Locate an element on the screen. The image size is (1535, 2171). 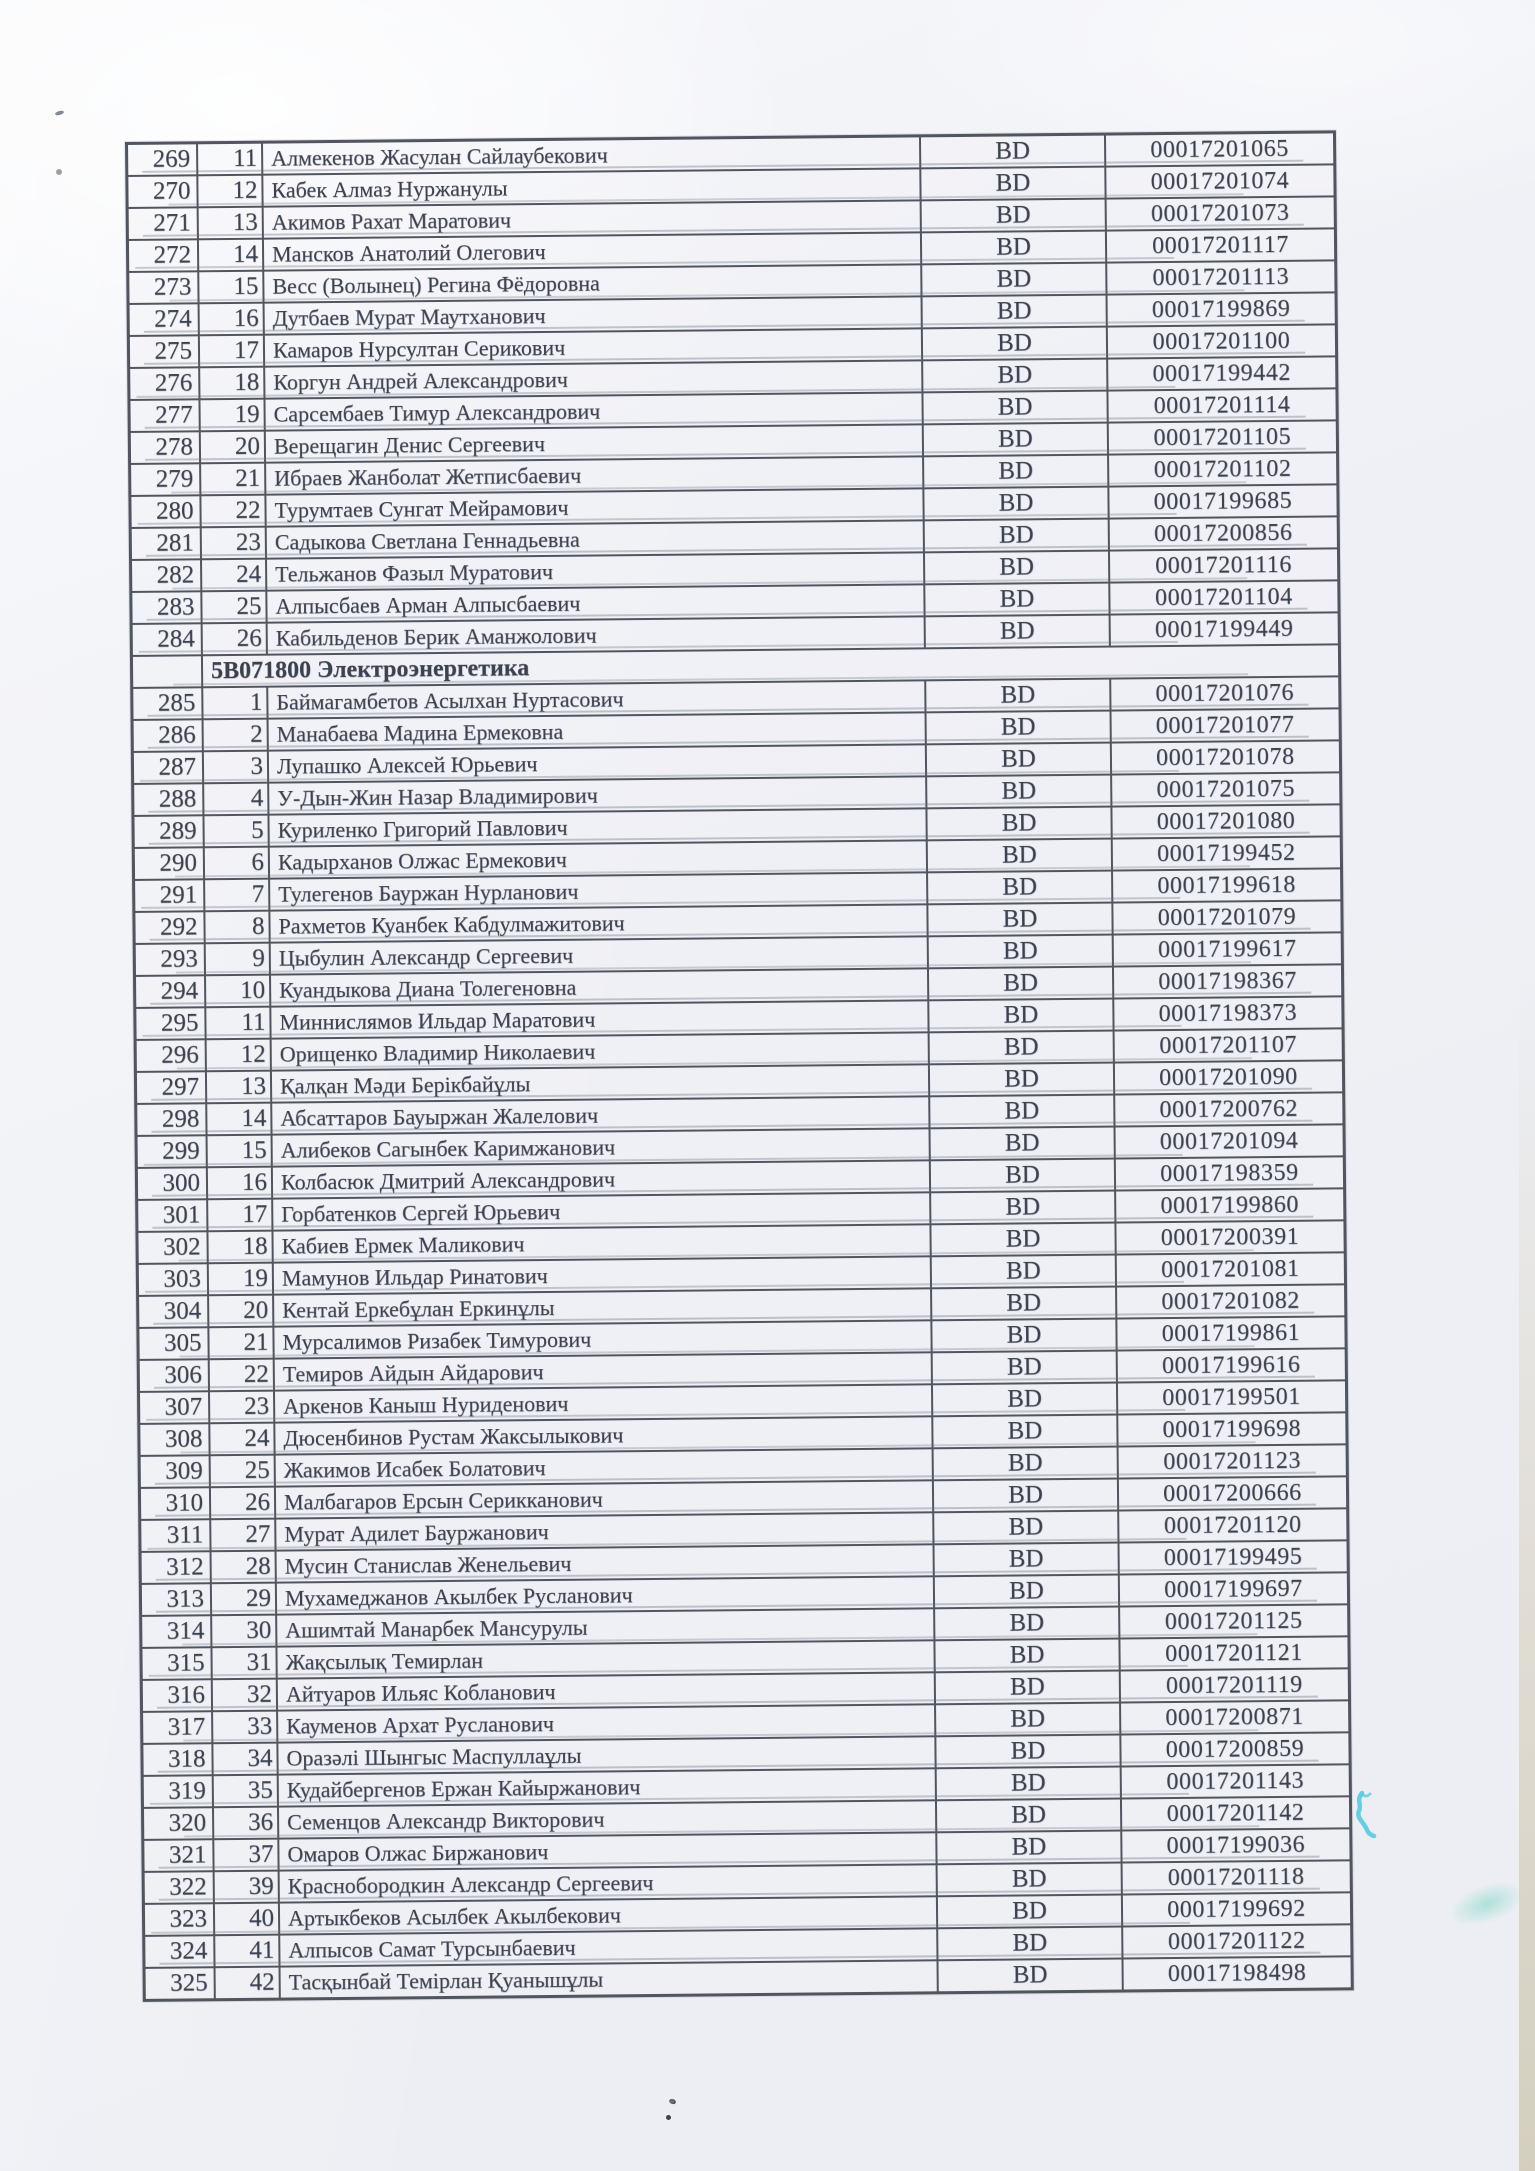
row-number-cell: 311 is located at coordinates (176, 1535).